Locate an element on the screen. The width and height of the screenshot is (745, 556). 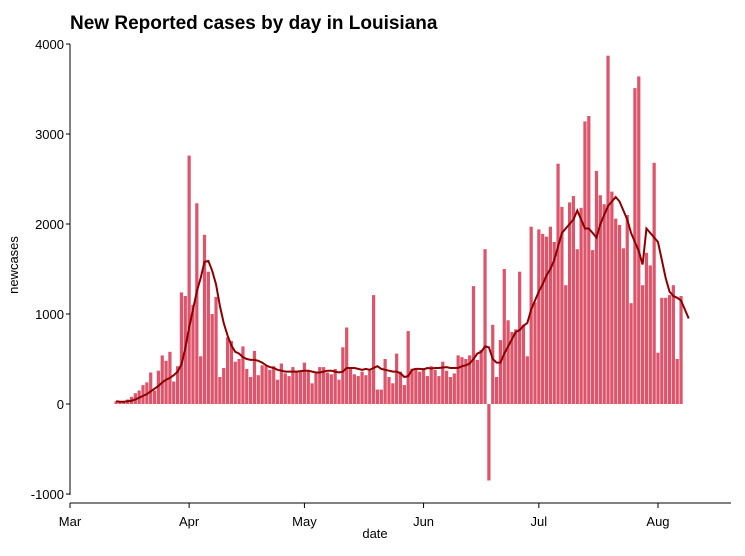
y-tick-label: 0 is located at coordinates (60, 404).